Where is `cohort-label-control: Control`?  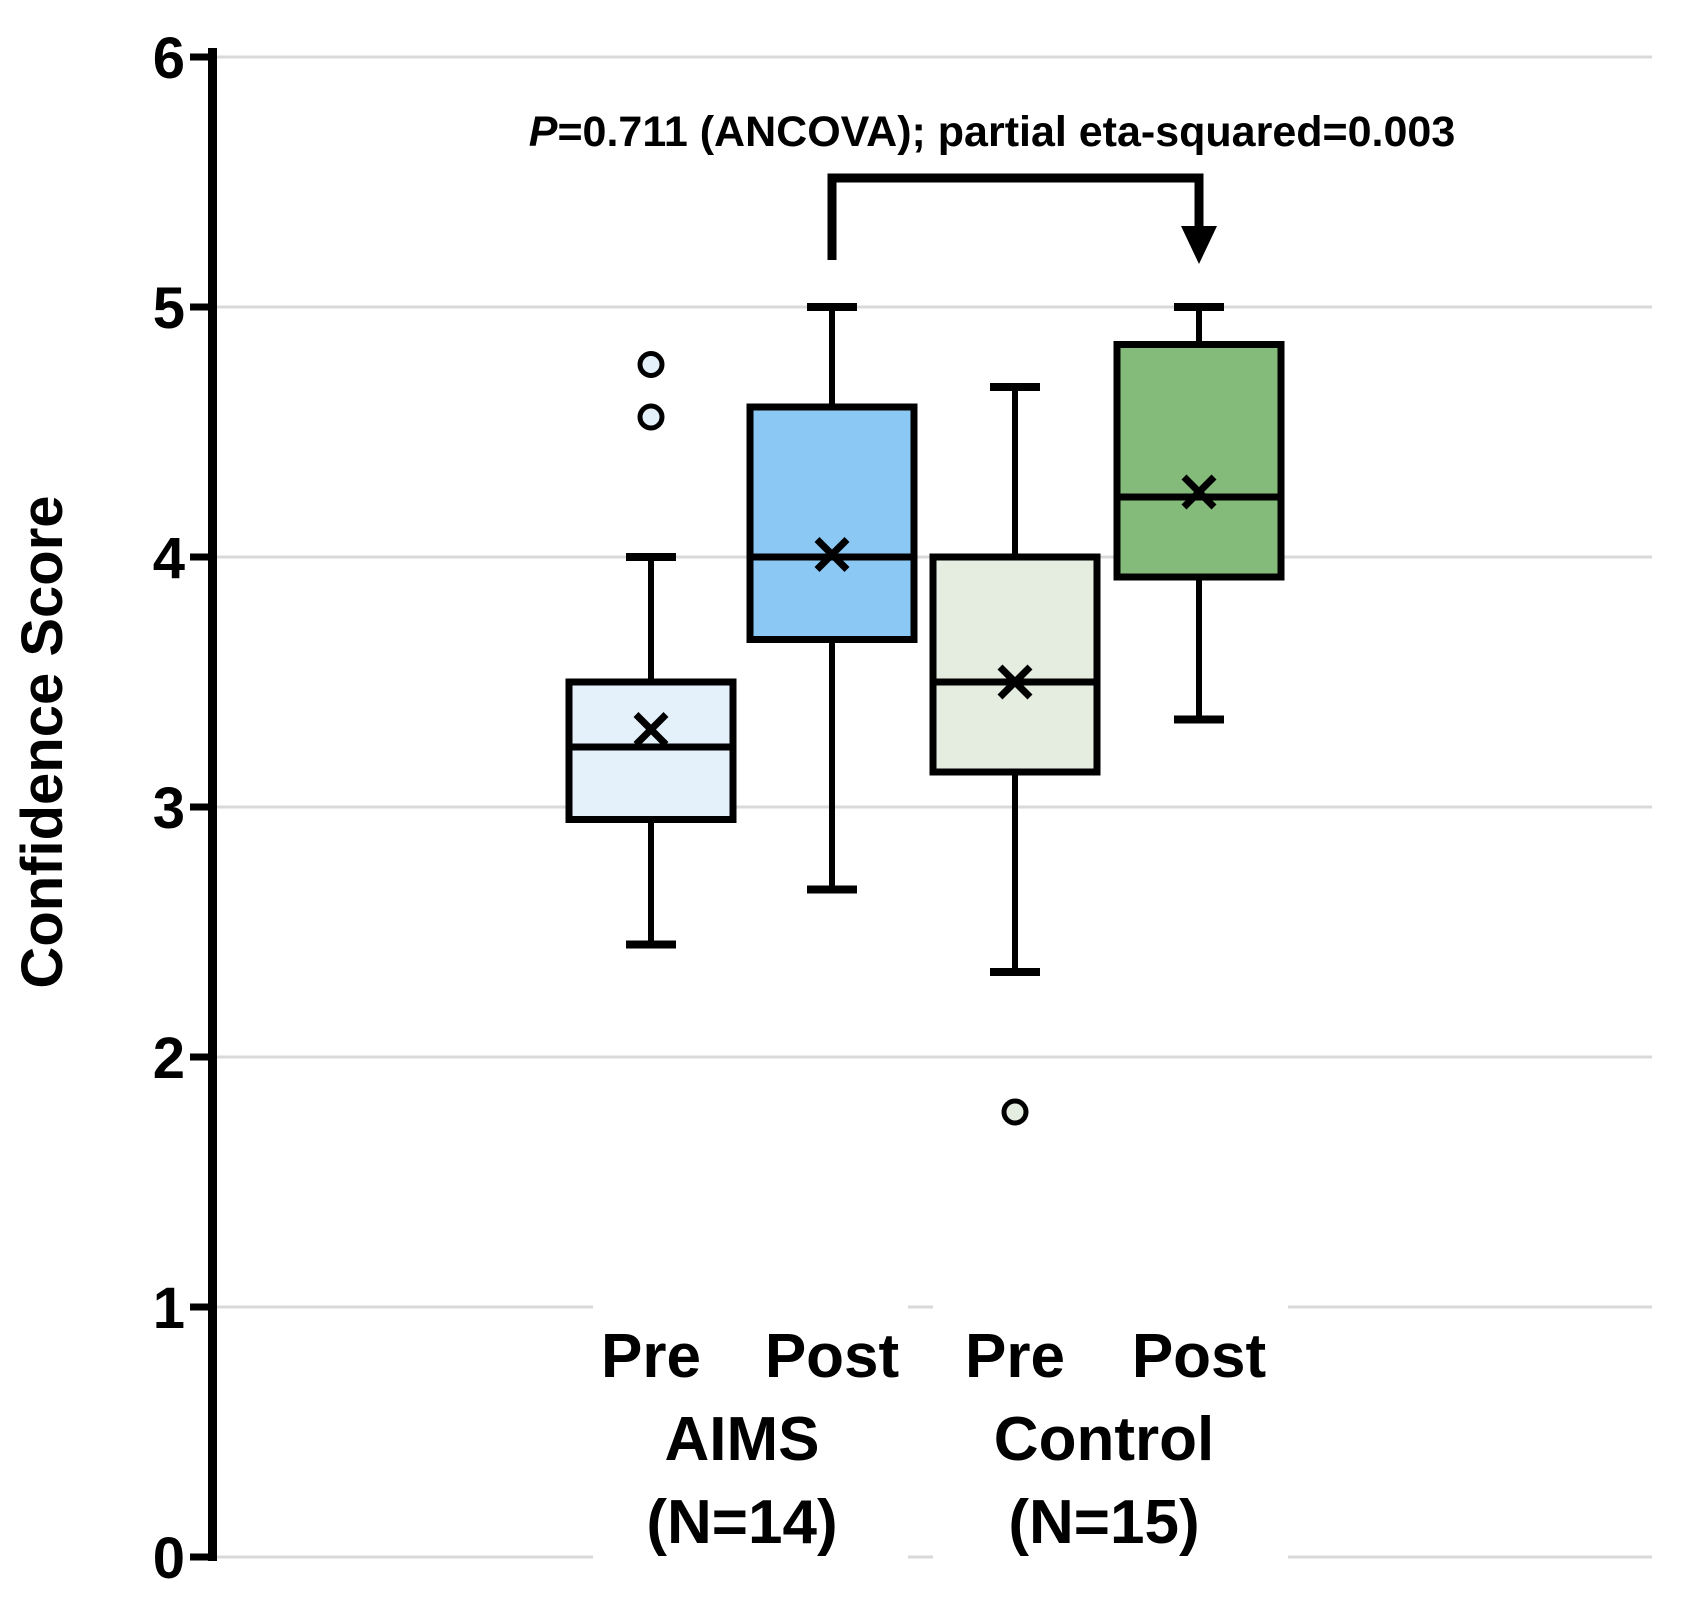
cohort-label-control: Control is located at coordinates (1104, 1439).